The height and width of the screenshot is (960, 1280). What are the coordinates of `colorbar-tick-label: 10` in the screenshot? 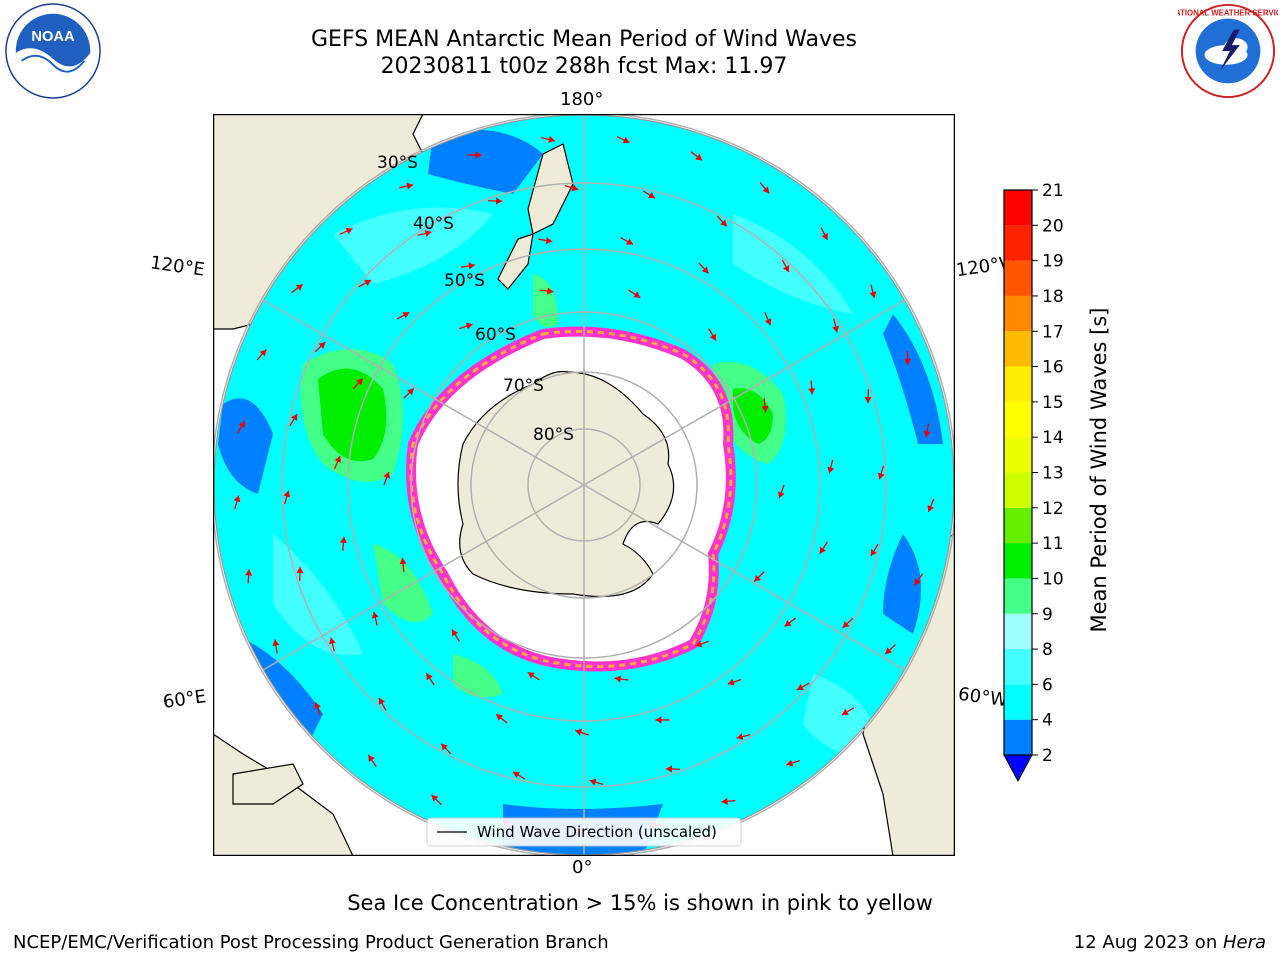 It's located at (1053, 579).